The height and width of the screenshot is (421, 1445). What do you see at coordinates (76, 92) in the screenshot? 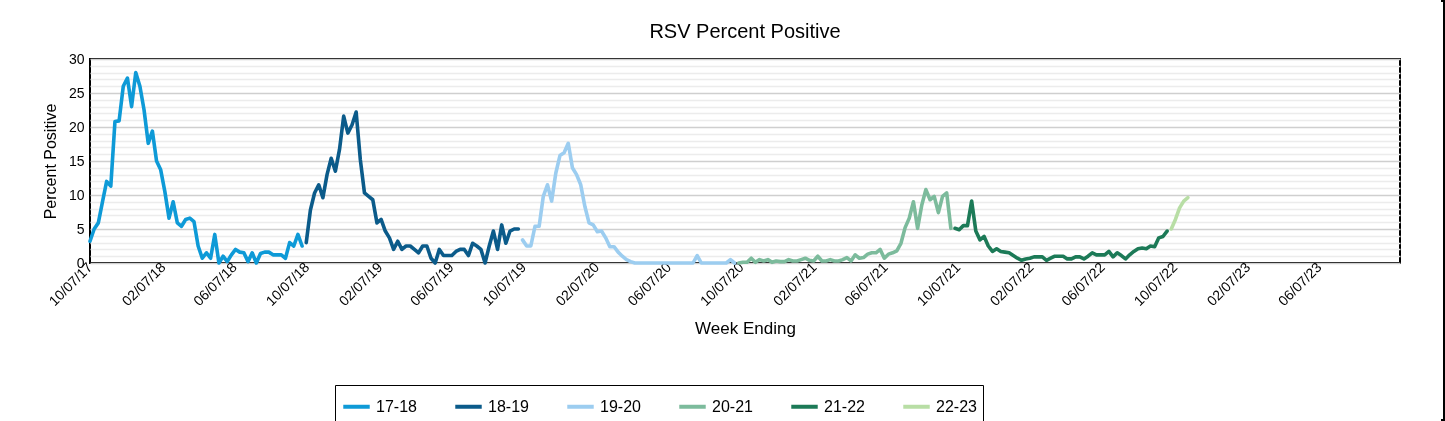
I see `y-tick-label: 25` at bounding box center [76, 92].